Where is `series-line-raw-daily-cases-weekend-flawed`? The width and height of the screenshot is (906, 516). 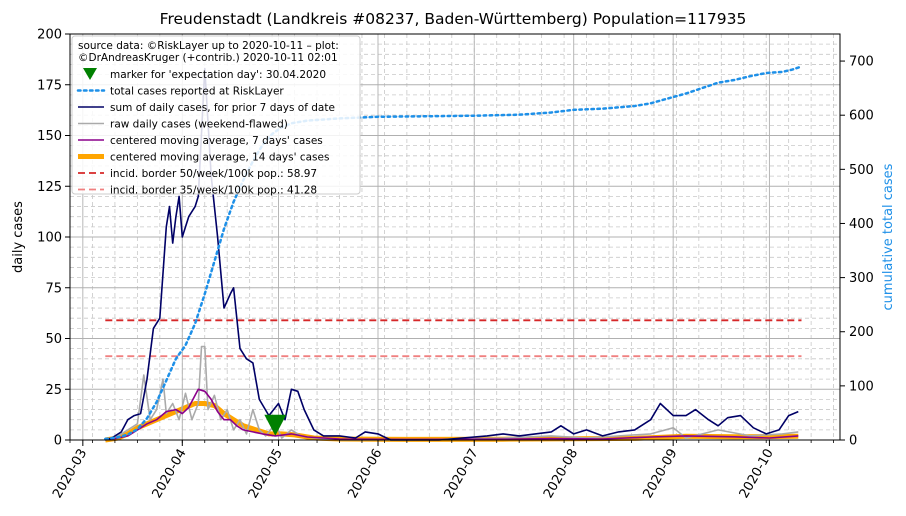
series-line-raw-daily-cases-weekend-flawed is located at coordinates (452, 393).